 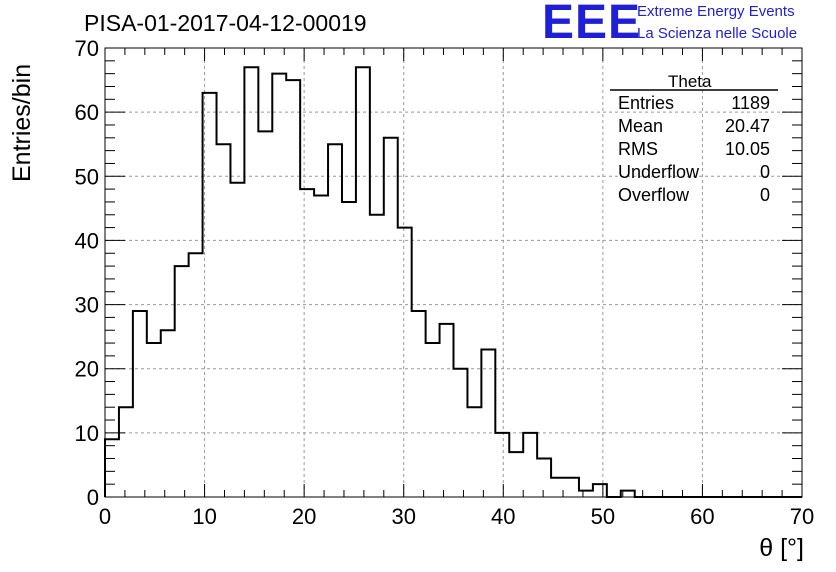 What do you see at coordinates (802, 516) in the screenshot?
I see `x-tick-label: 70` at bounding box center [802, 516].